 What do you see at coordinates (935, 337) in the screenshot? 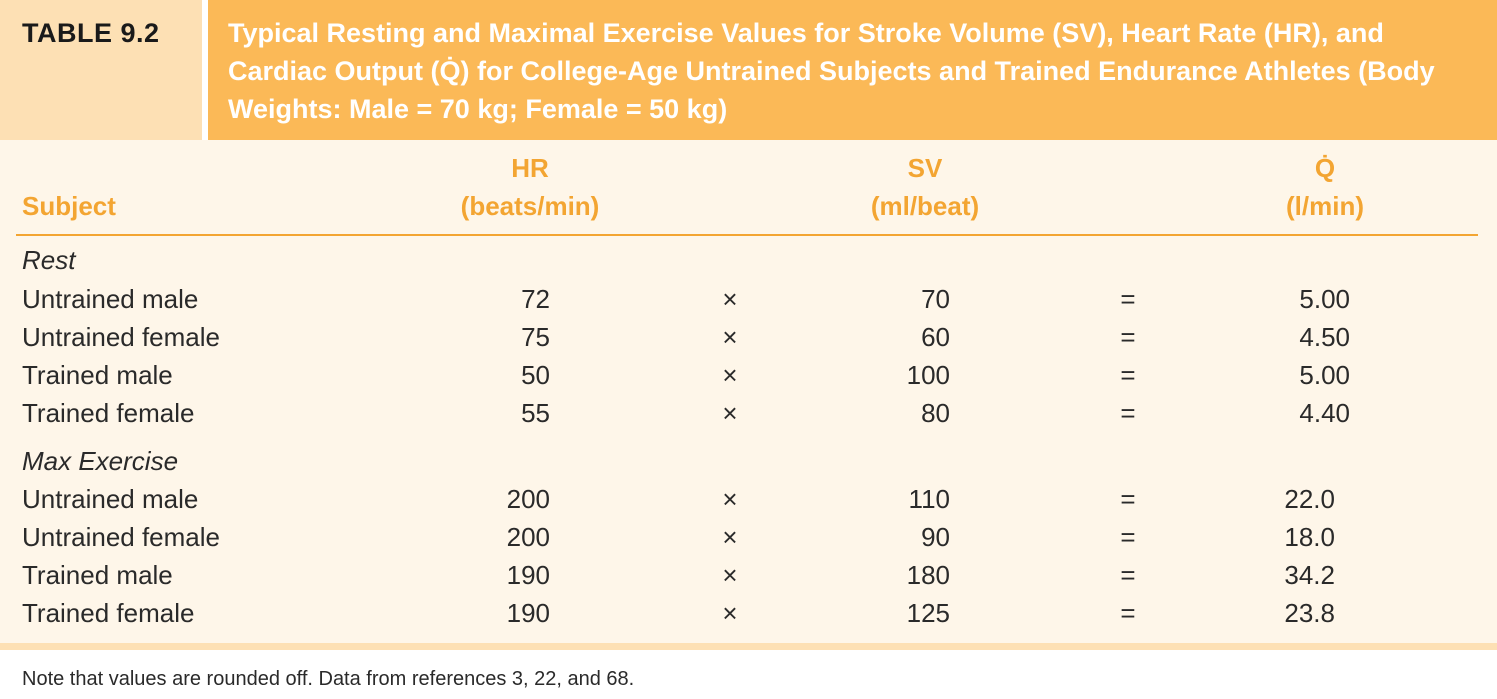
I see `row-sv: 60` at bounding box center [935, 337].